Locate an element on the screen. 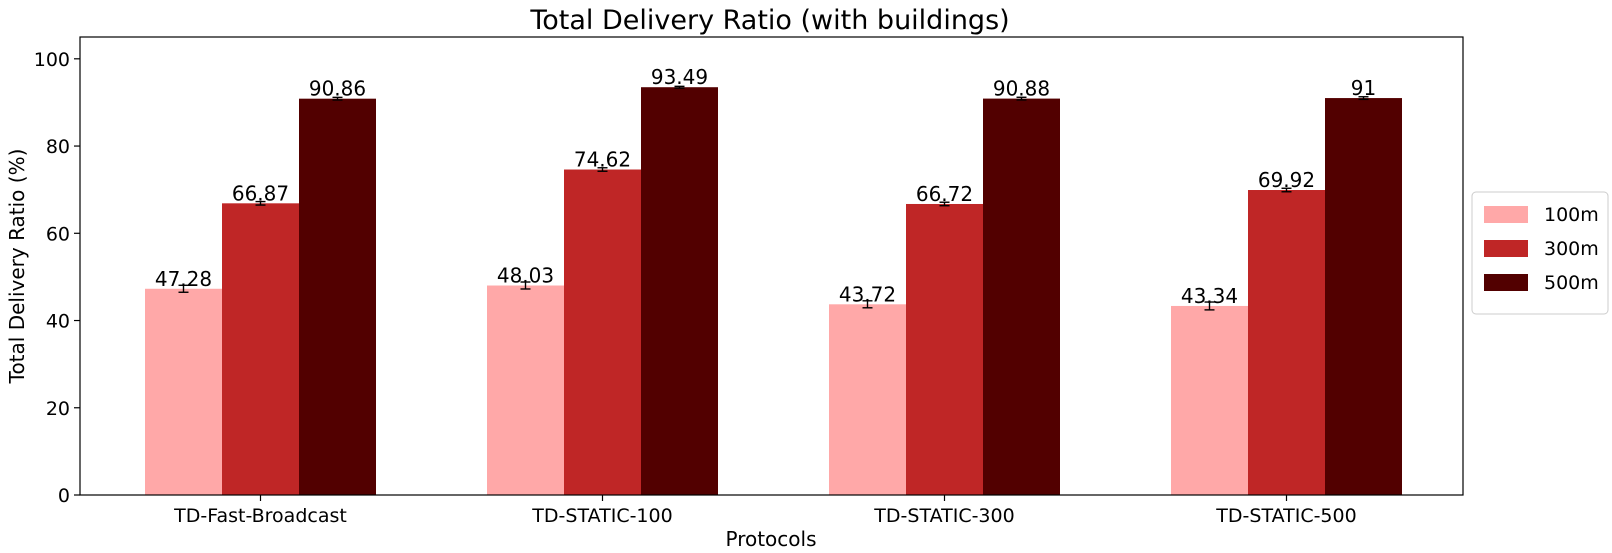  value-label-300m-0: 66.87 is located at coordinates (260, 193).